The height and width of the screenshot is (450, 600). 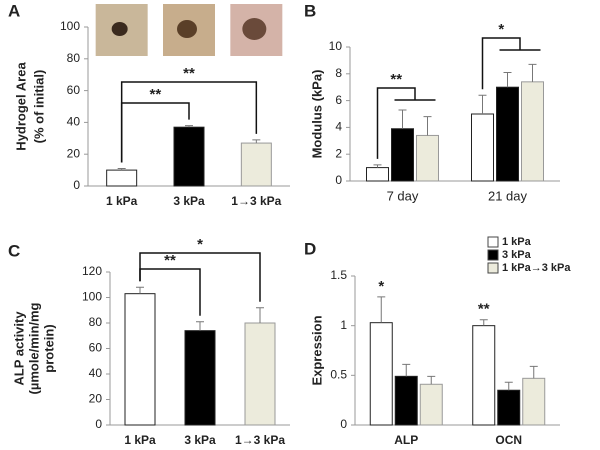 I want to click on legend-label: 1 kPa, so click(x=517, y=242).